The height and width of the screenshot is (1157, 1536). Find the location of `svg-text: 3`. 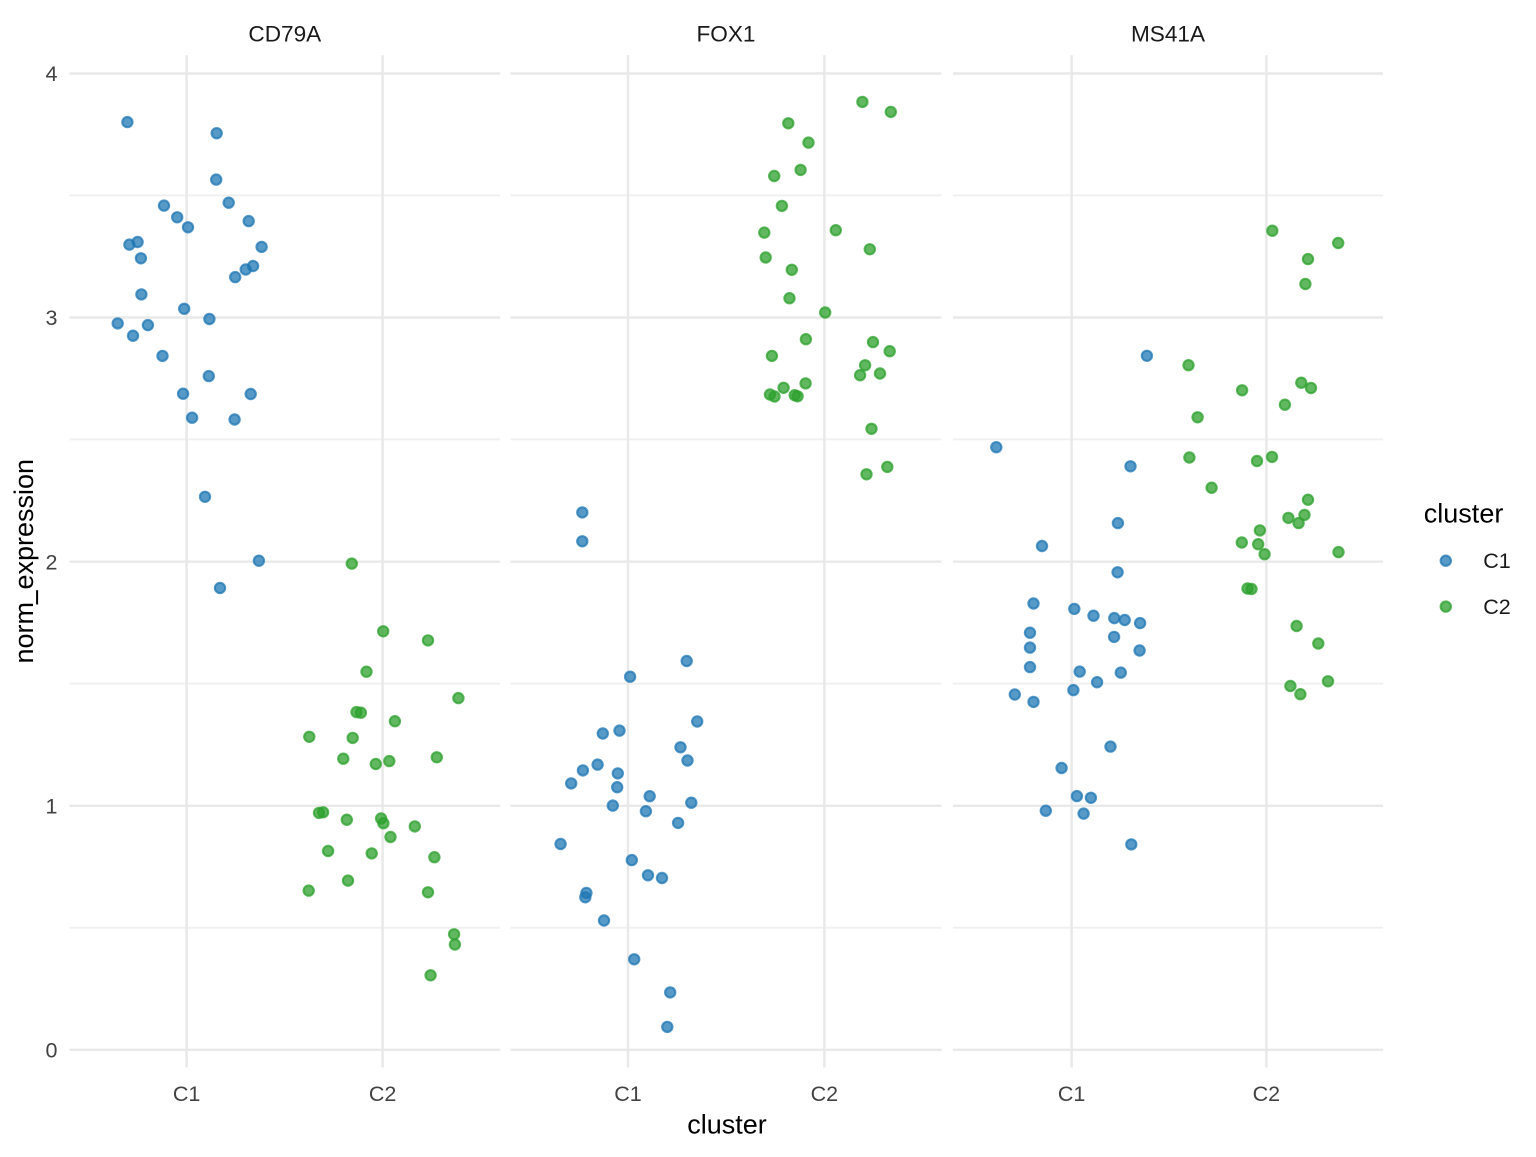

svg-text: 3 is located at coordinates (52, 318).